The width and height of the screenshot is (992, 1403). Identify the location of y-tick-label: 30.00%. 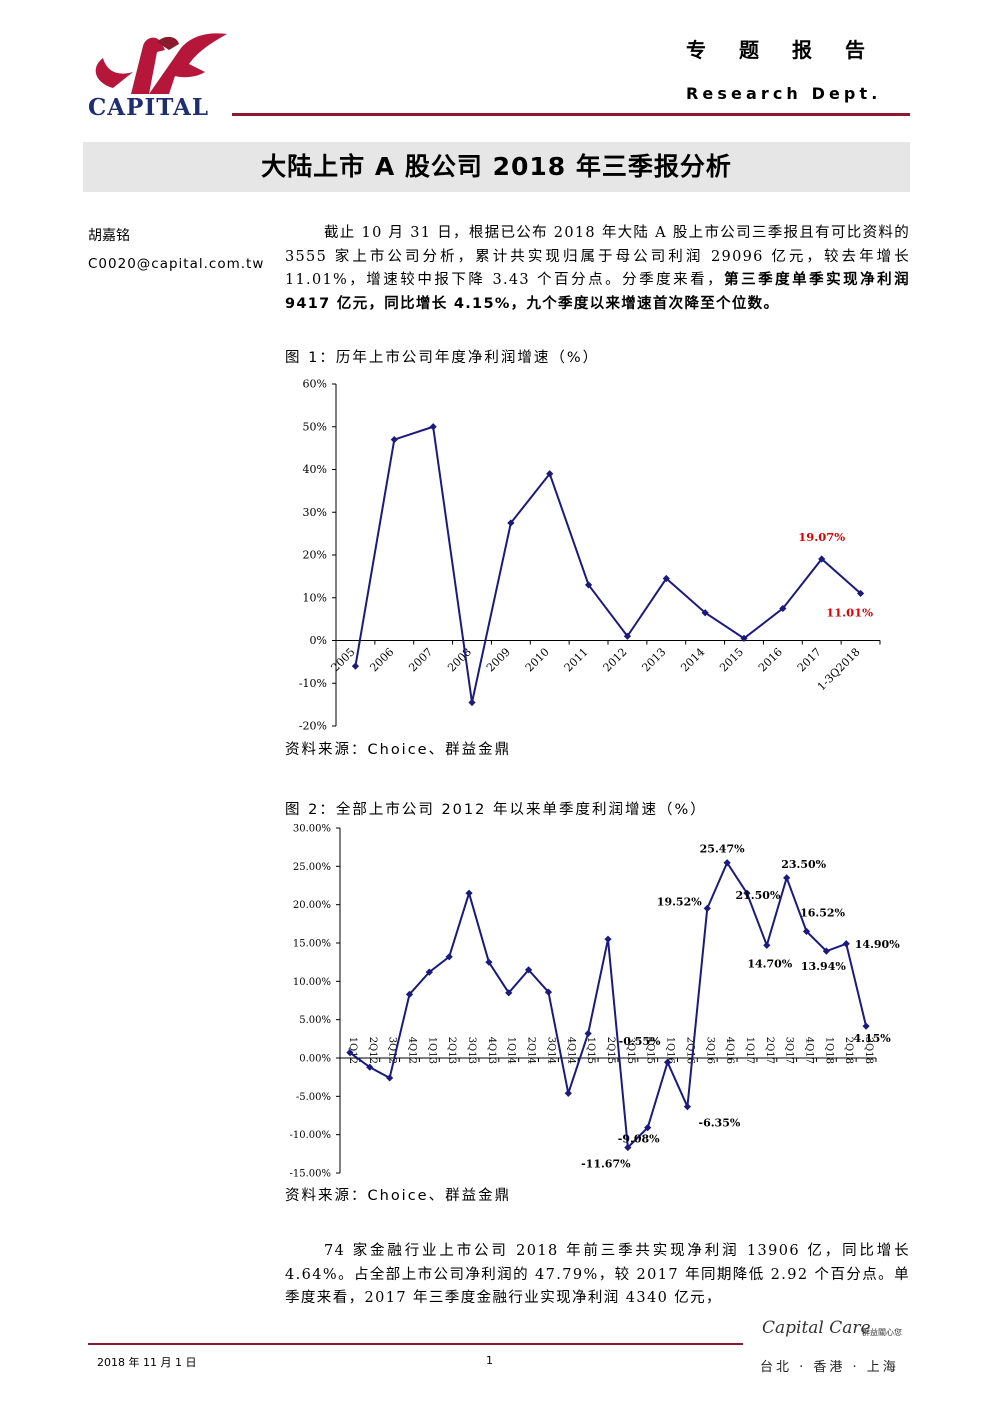
(312, 829).